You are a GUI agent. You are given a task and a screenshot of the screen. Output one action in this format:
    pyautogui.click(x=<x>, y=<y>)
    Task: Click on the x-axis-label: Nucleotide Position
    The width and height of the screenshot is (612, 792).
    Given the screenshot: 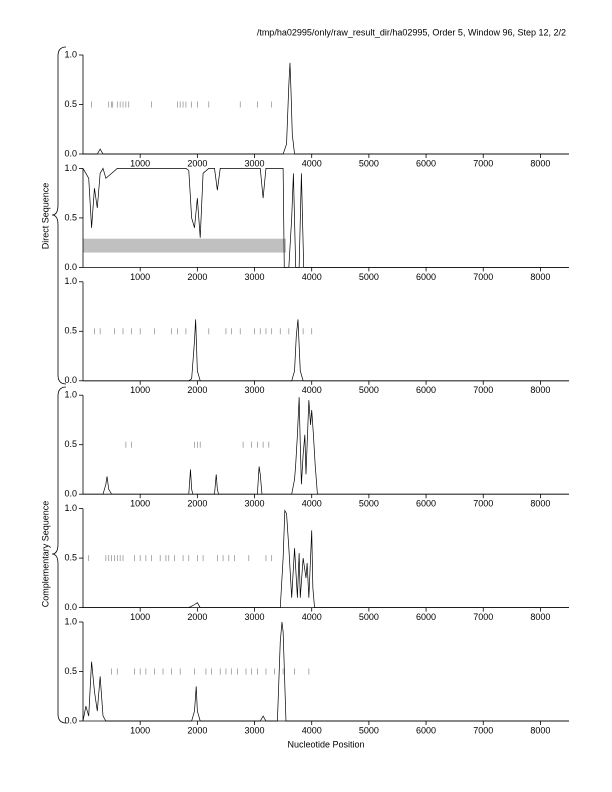 What is the action you would take?
    pyautogui.click(x=325, y=744)
    